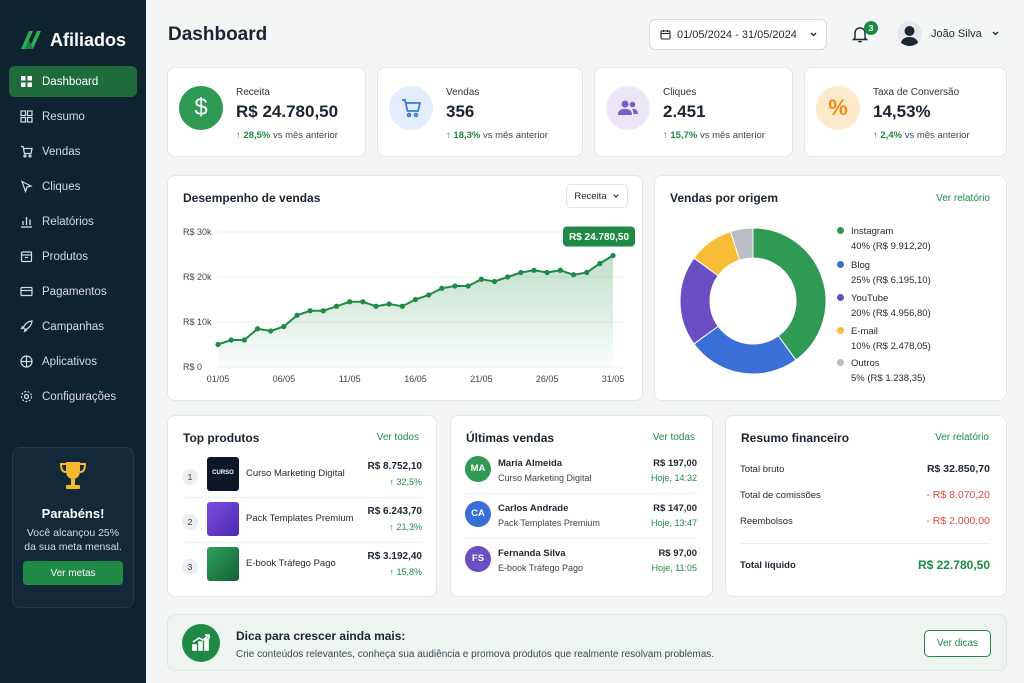 Image resolution: width=1024 pixels, height=683 pixels. What do you see at coordinates (73, 573) in the screenshot?
I see `view-goals-button: Ver metas` at bounding box center [73, 573].